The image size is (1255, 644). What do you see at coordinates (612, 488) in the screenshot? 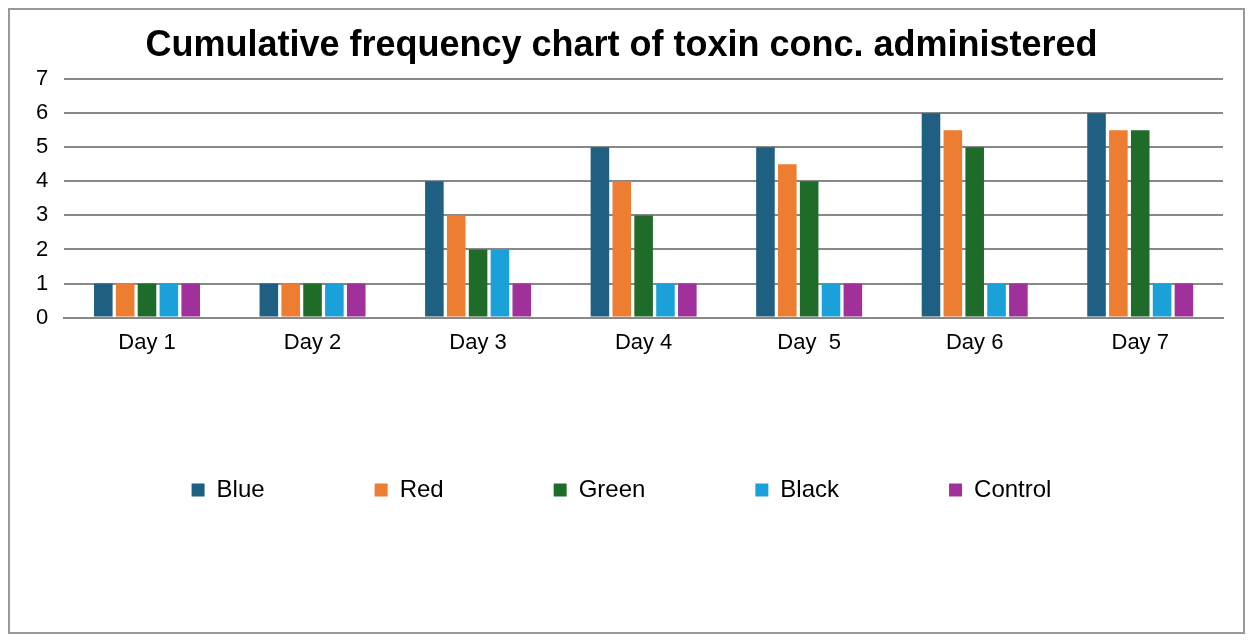
I see `legend-label: Green` at bounding box center [612, 488].